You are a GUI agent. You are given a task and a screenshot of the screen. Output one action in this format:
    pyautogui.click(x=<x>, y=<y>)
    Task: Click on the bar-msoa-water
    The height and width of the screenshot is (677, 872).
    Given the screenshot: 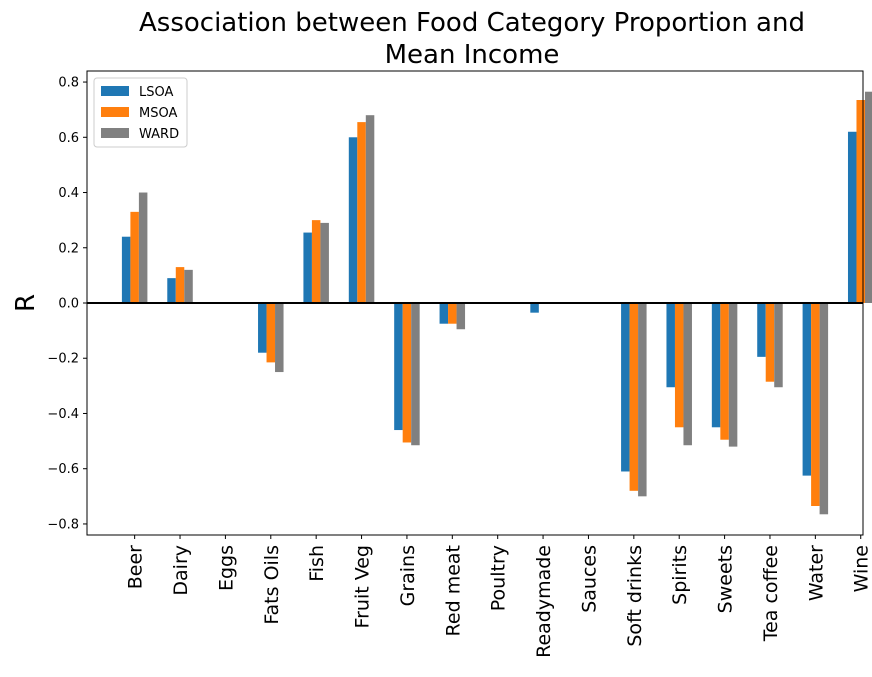 What is the action you would take?
    pyautogui.click(x=815, y=404)
    